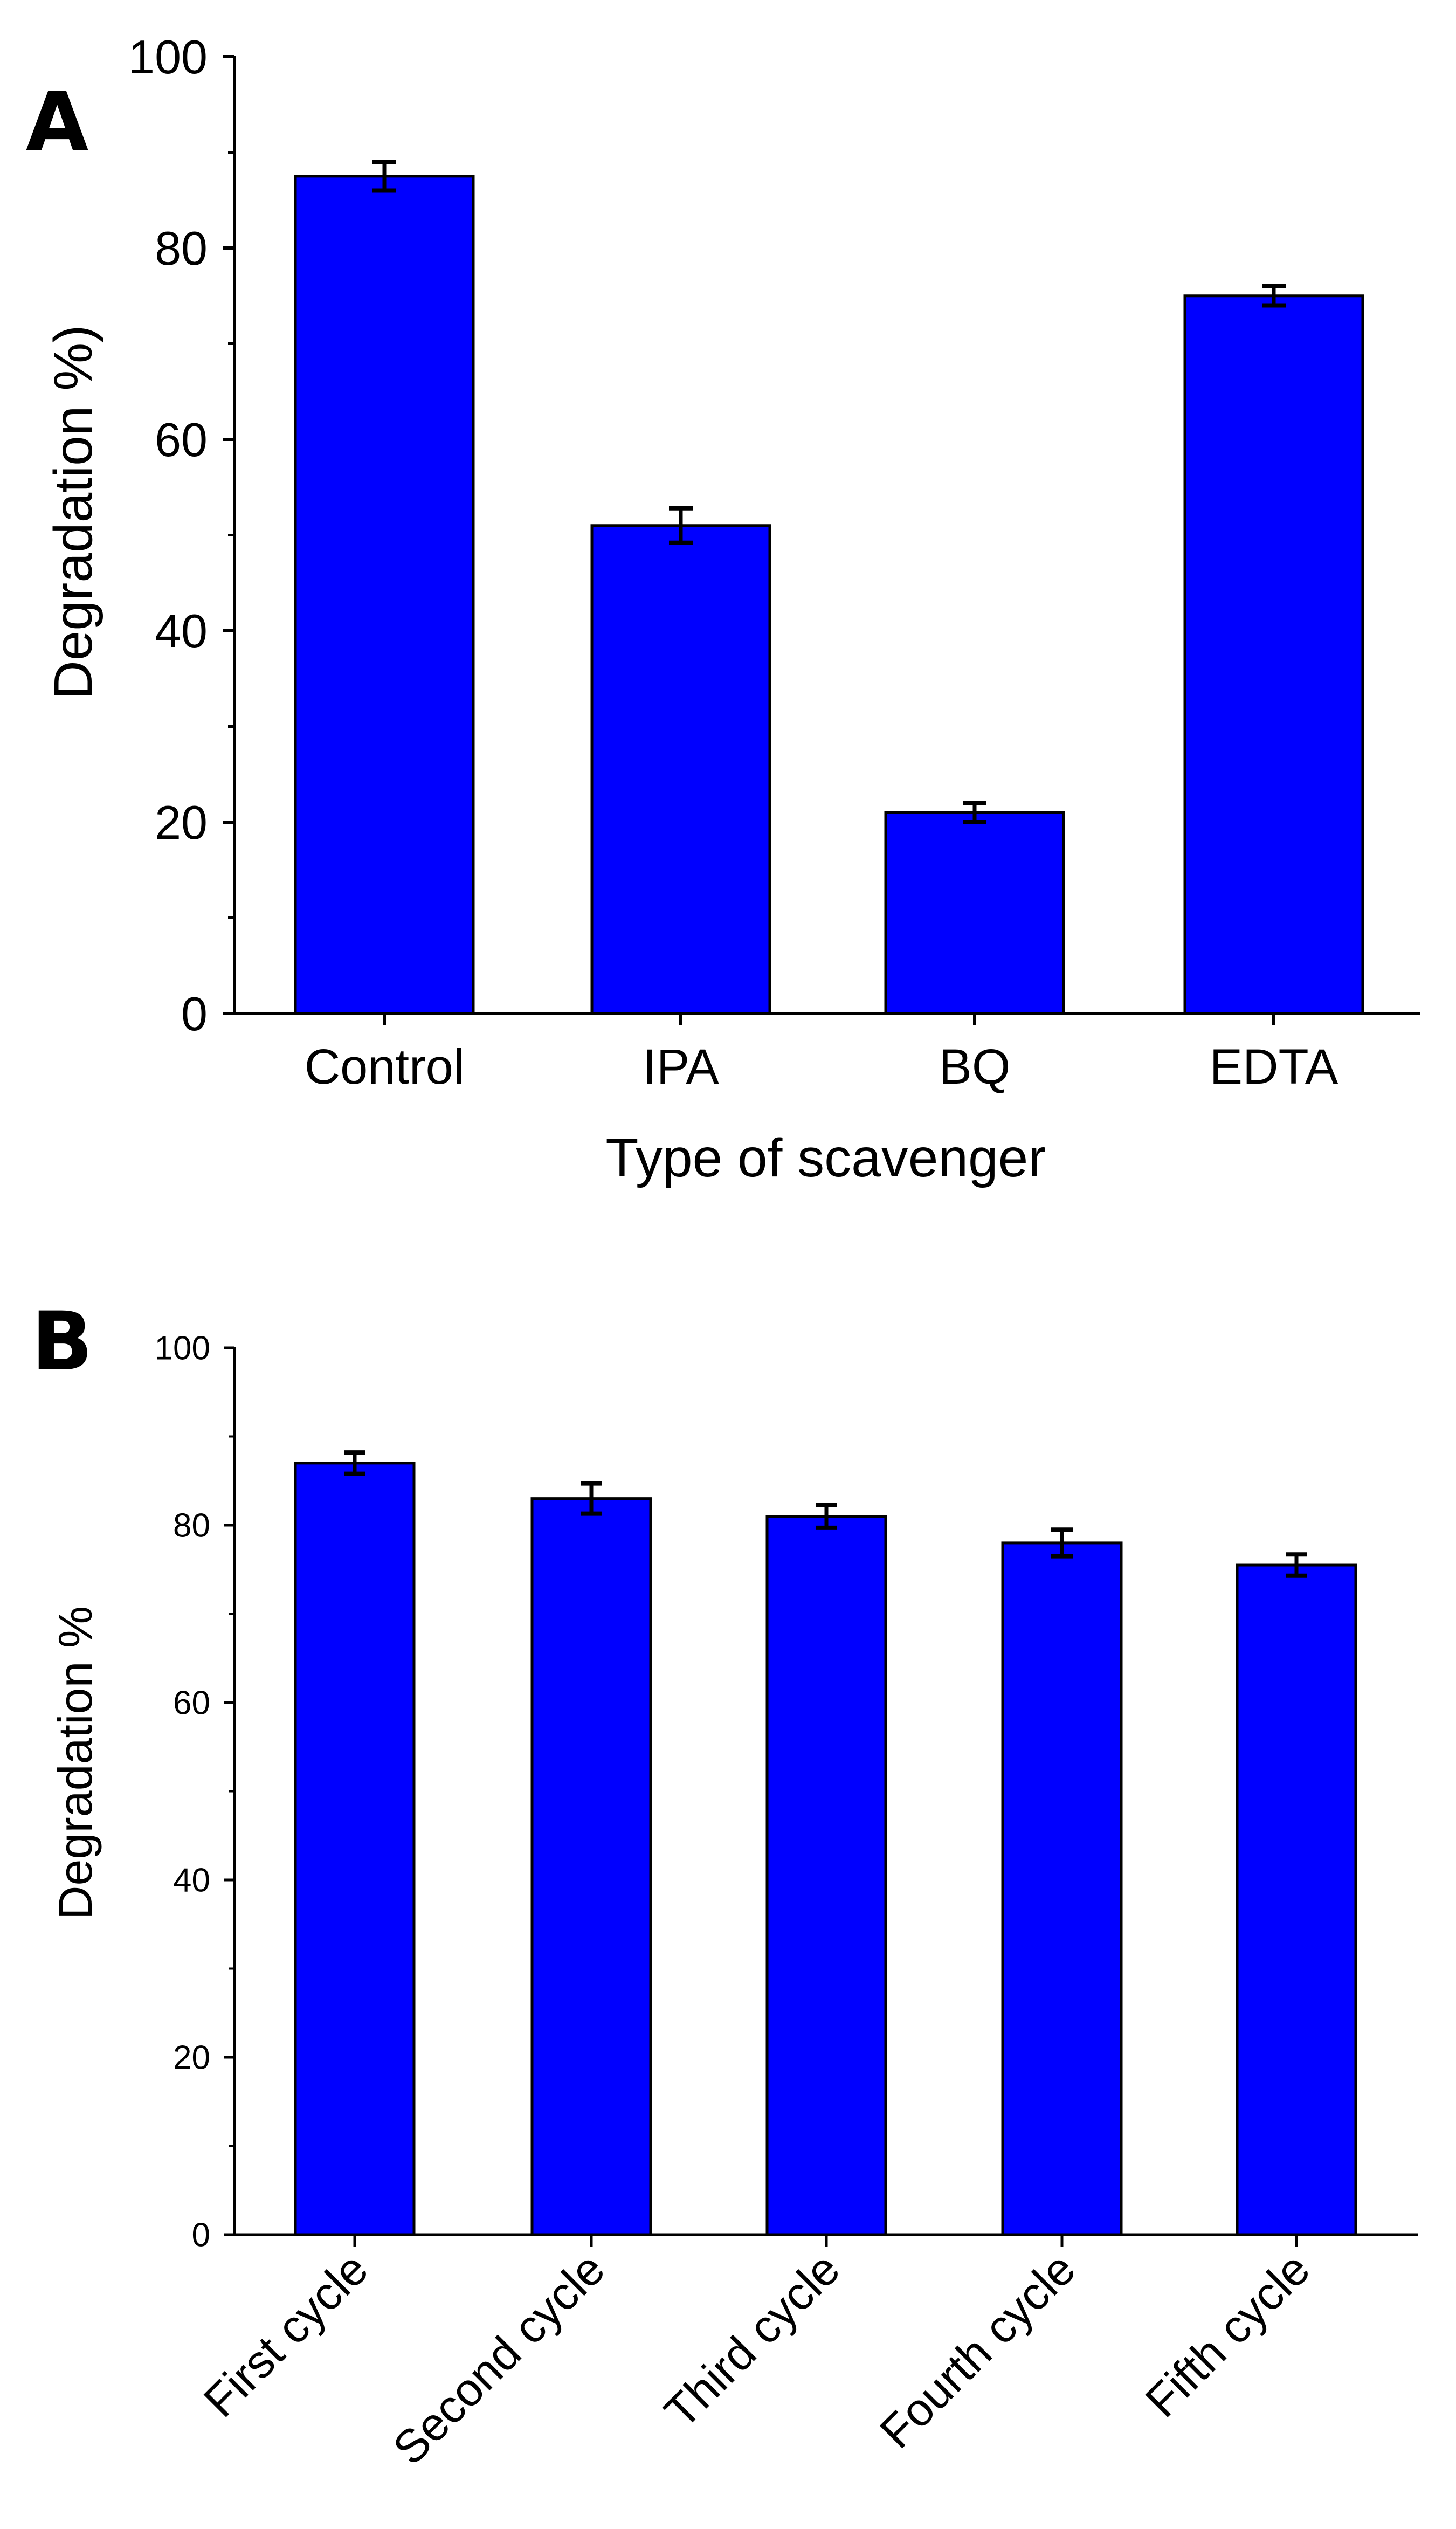 This screenshot has height=2529, width=1456. I want to click on bar-edta, so click(1274, 654).